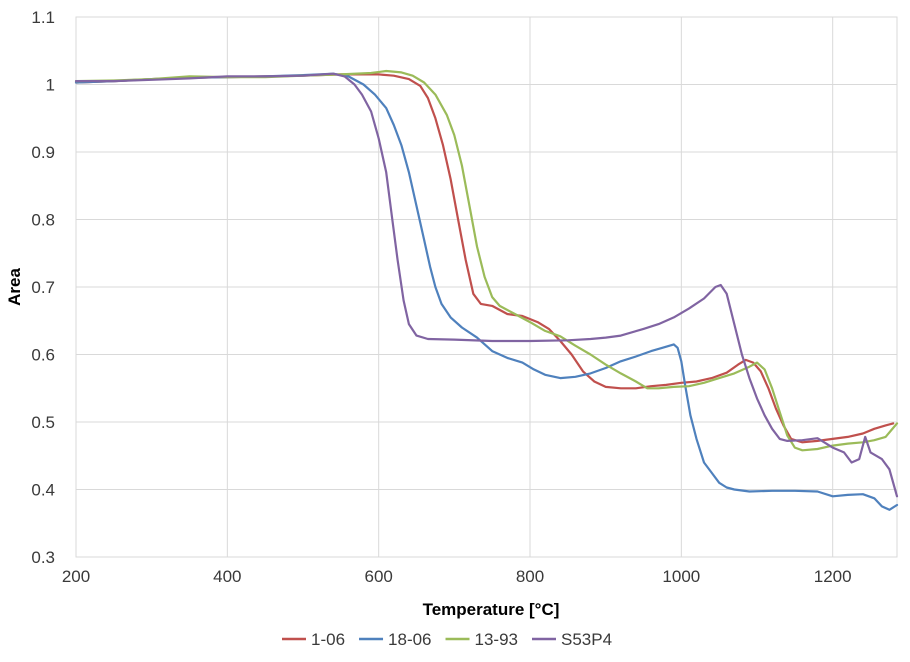 The height and width of the screenshot is (662, 910). What do you see at coordinates (496, 639) in the screenshot?
I see `legend-label: 13-93` at bounding box center [496, 639].